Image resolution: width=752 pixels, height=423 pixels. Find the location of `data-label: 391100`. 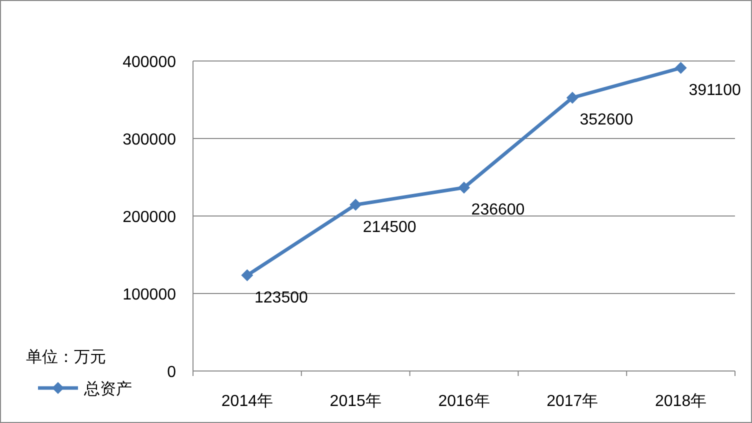

data-label: 391100 is located at coordinates (715, 90).